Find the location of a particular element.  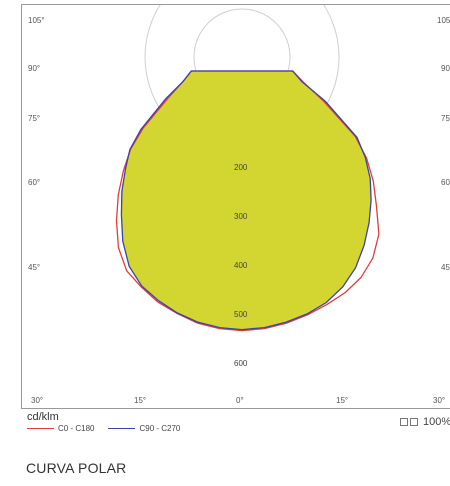

zoom-out-icon is located at coordinates (404, 422).